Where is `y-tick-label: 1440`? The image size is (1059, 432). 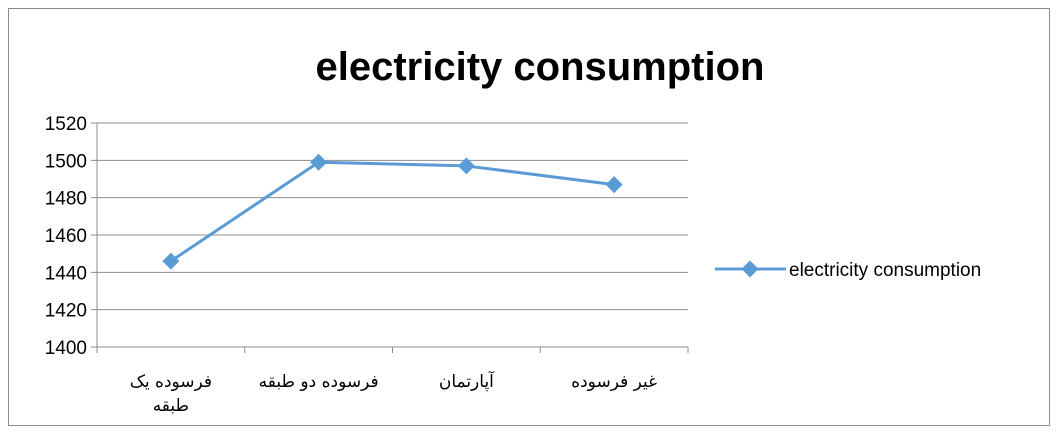
y-tick-label: 1440 is located at coordinates (66, 273).